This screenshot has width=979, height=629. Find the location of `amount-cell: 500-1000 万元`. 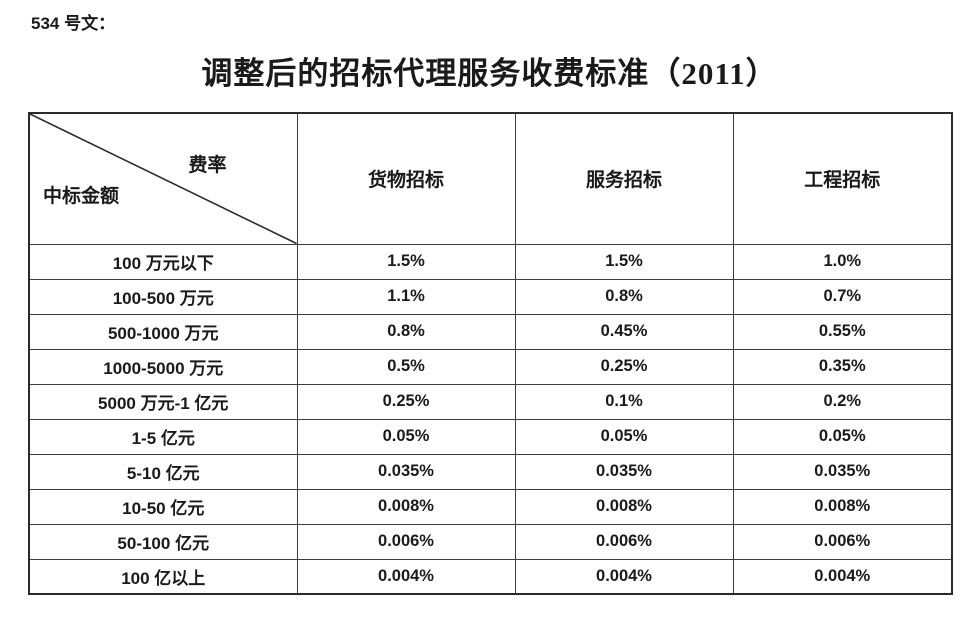

amount-cell: 500-1000 万元 is located at coordinates (163, 331).